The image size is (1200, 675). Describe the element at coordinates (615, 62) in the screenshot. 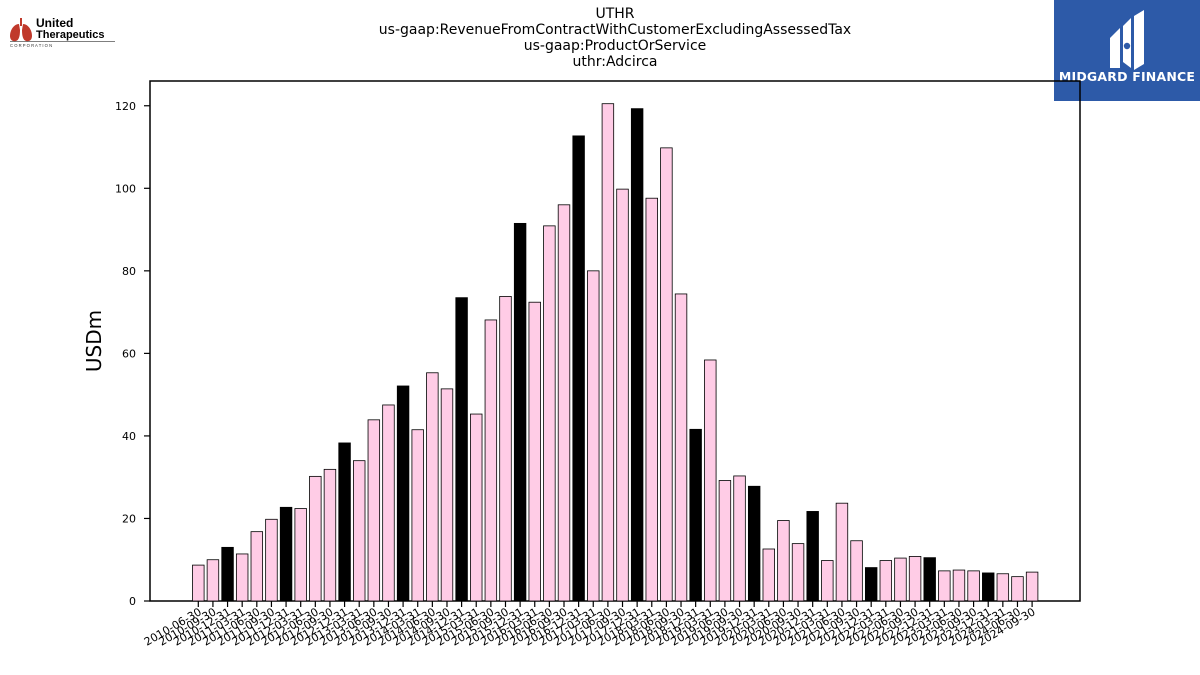

I see `title-line-member: uthr:Adcirca` at that location.